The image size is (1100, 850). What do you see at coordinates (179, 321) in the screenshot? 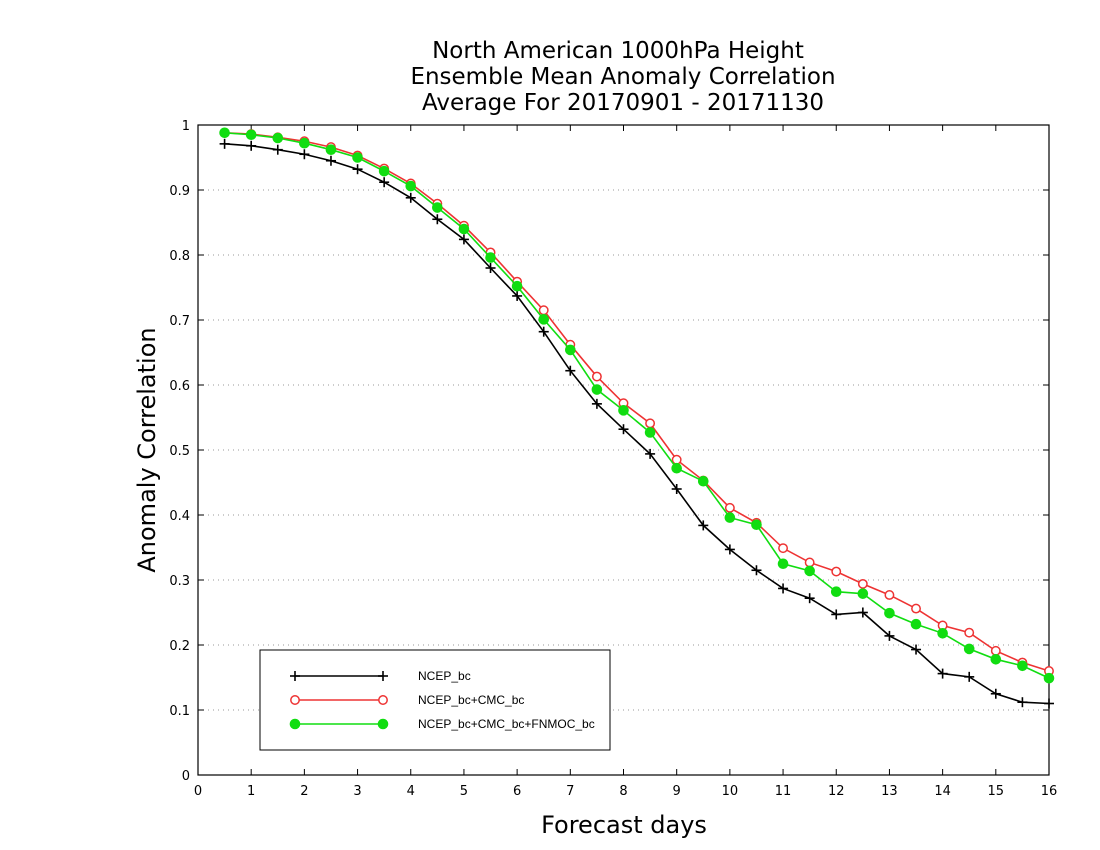
I see `y-tick-label: 0.7` at bounding box center [179, 321].